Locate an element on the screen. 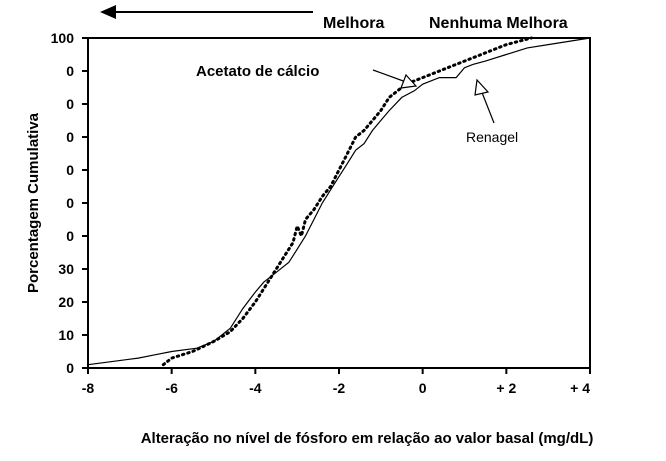 This screenshot has width=666, height=461. annotation-acetato: Acetato de cálcio is located at coordinates (257, 71).